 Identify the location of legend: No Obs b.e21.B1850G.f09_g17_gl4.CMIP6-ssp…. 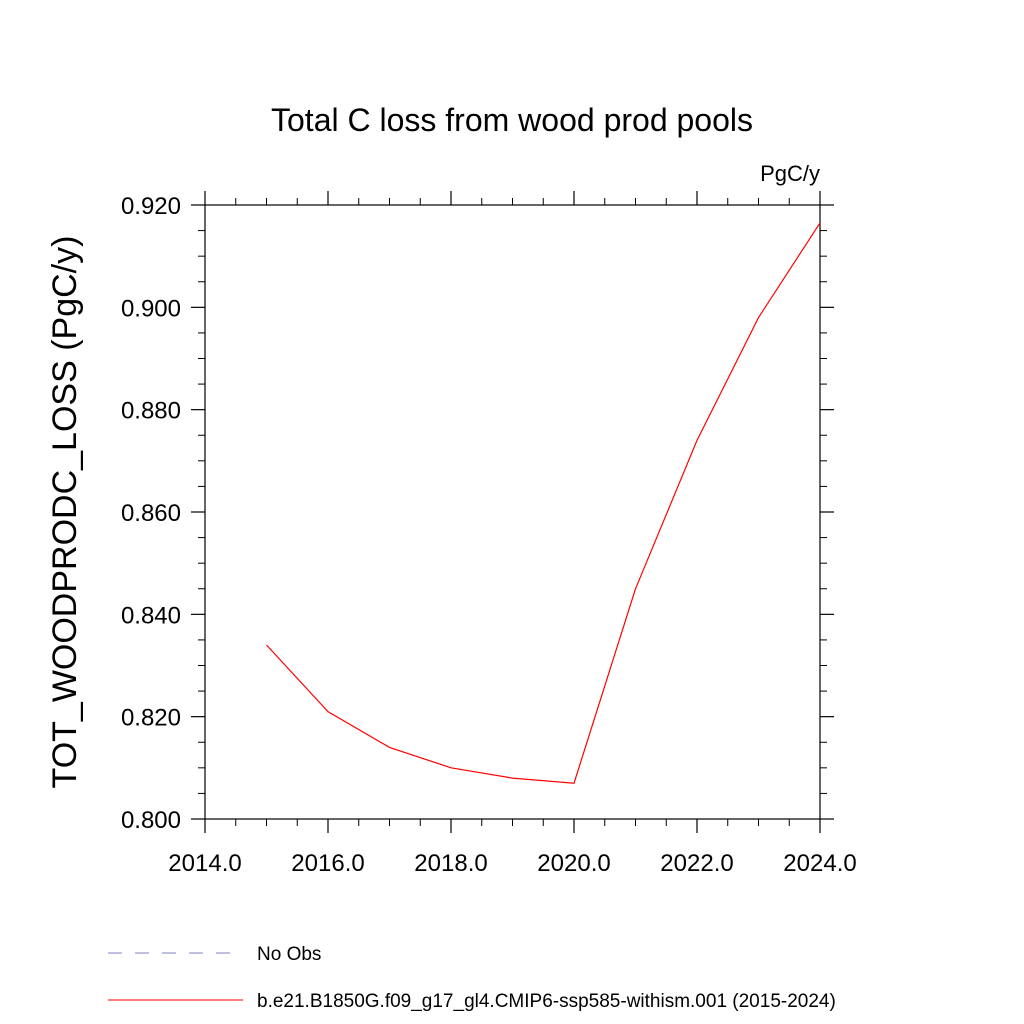
(472, 978).